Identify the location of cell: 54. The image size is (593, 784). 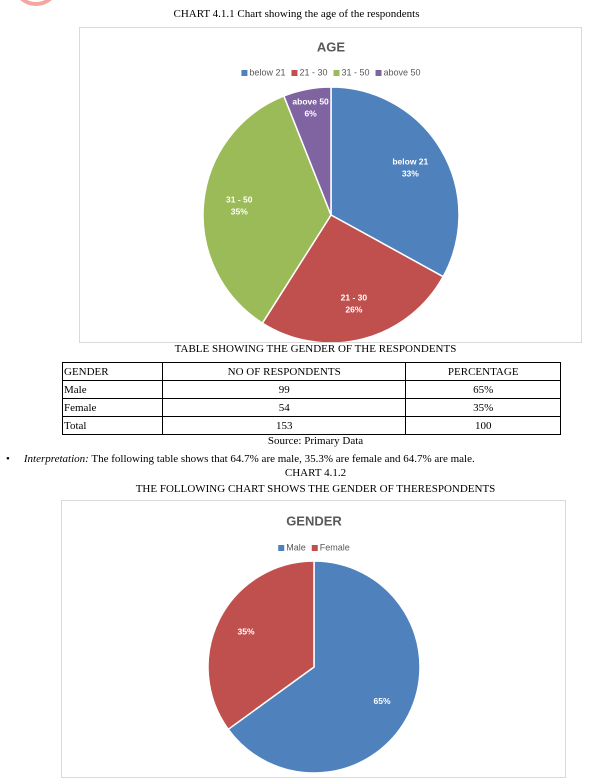
(284, 407).